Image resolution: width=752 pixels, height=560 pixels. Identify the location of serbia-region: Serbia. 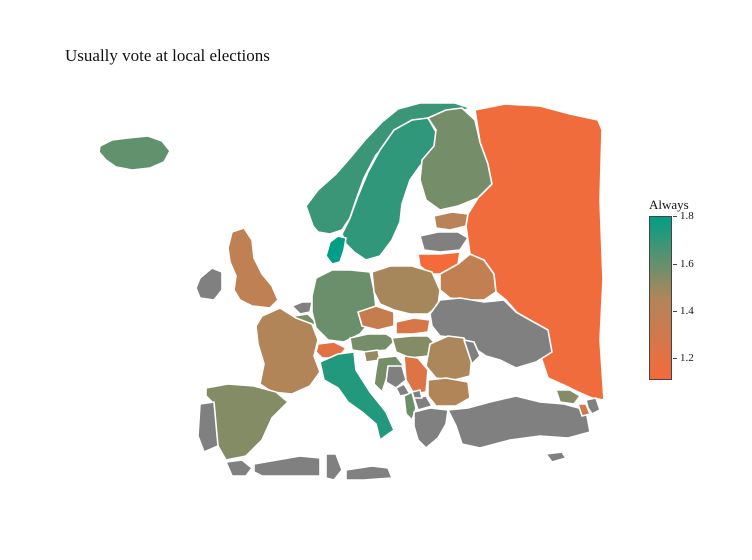
(416, 375).